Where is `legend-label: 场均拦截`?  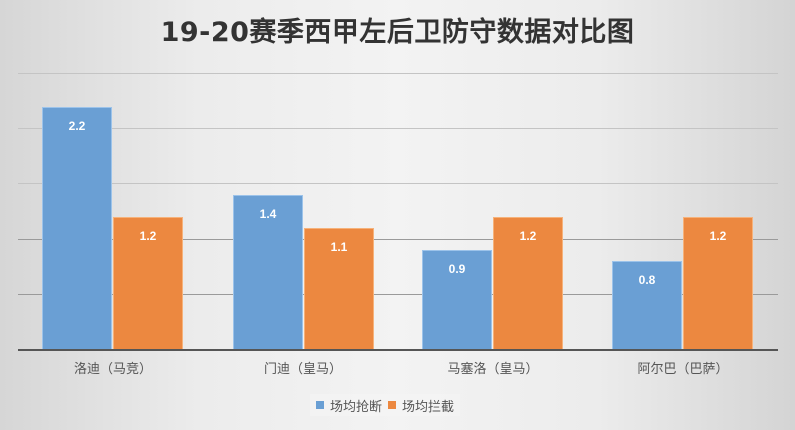 legend-label: 场均拦截 is located at coordinates (428, 407).